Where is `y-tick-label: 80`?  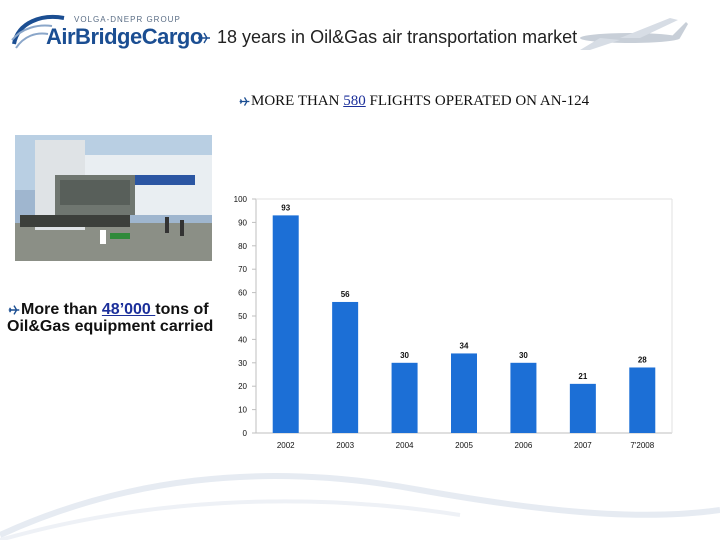 y-tick-label: 80 is located at coordinates (242, 246).